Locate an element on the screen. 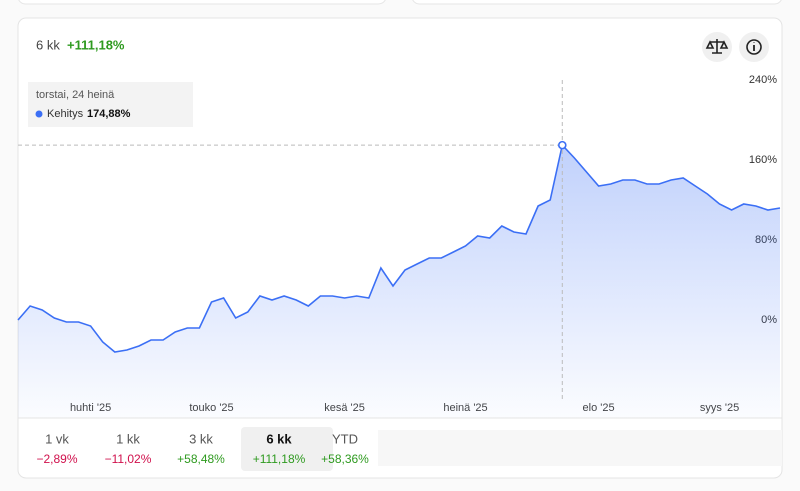  tab-change: +111,18% is located at coordinates (279, 459).